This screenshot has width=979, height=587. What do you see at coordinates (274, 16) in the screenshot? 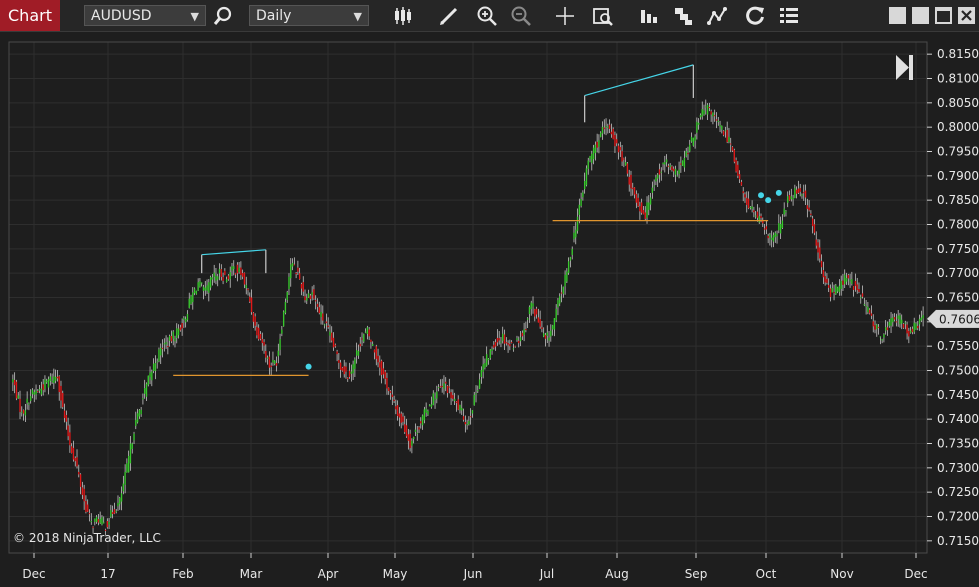
I see `interval-value: Daily` at bounding box center [274, 16].